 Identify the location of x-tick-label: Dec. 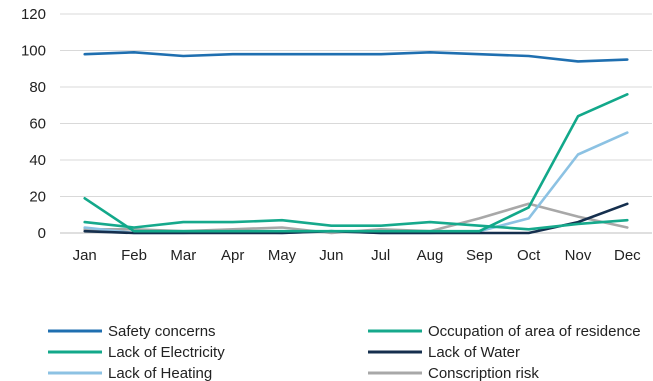
(627, 255).